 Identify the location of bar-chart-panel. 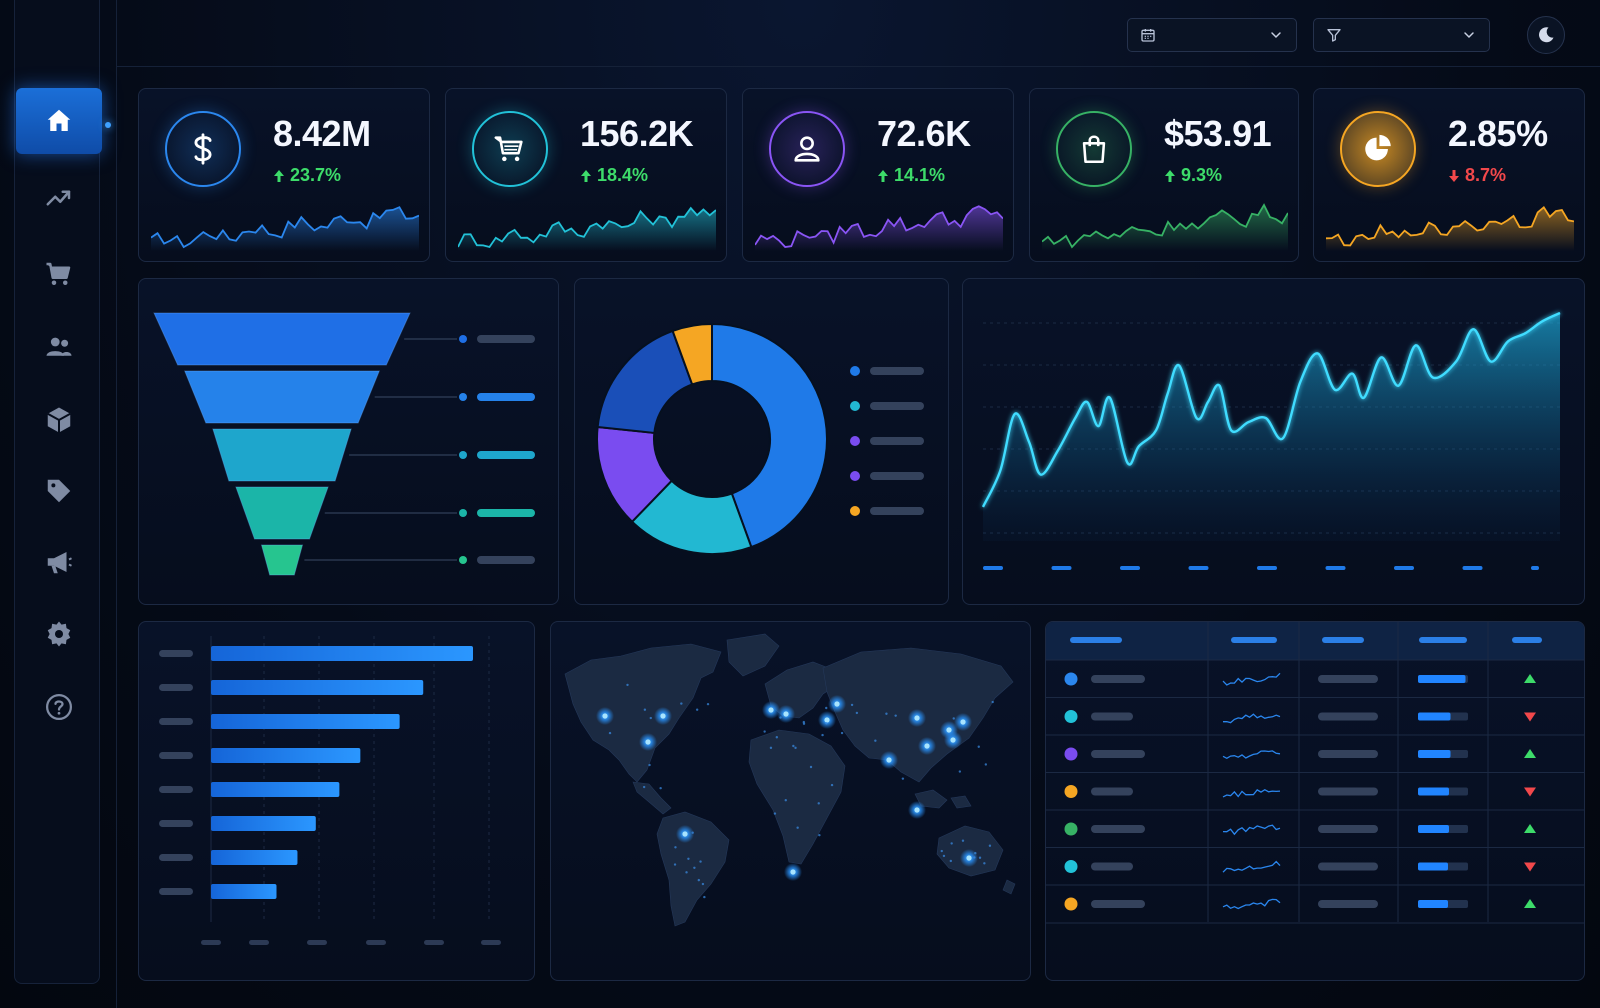
(336, 801).